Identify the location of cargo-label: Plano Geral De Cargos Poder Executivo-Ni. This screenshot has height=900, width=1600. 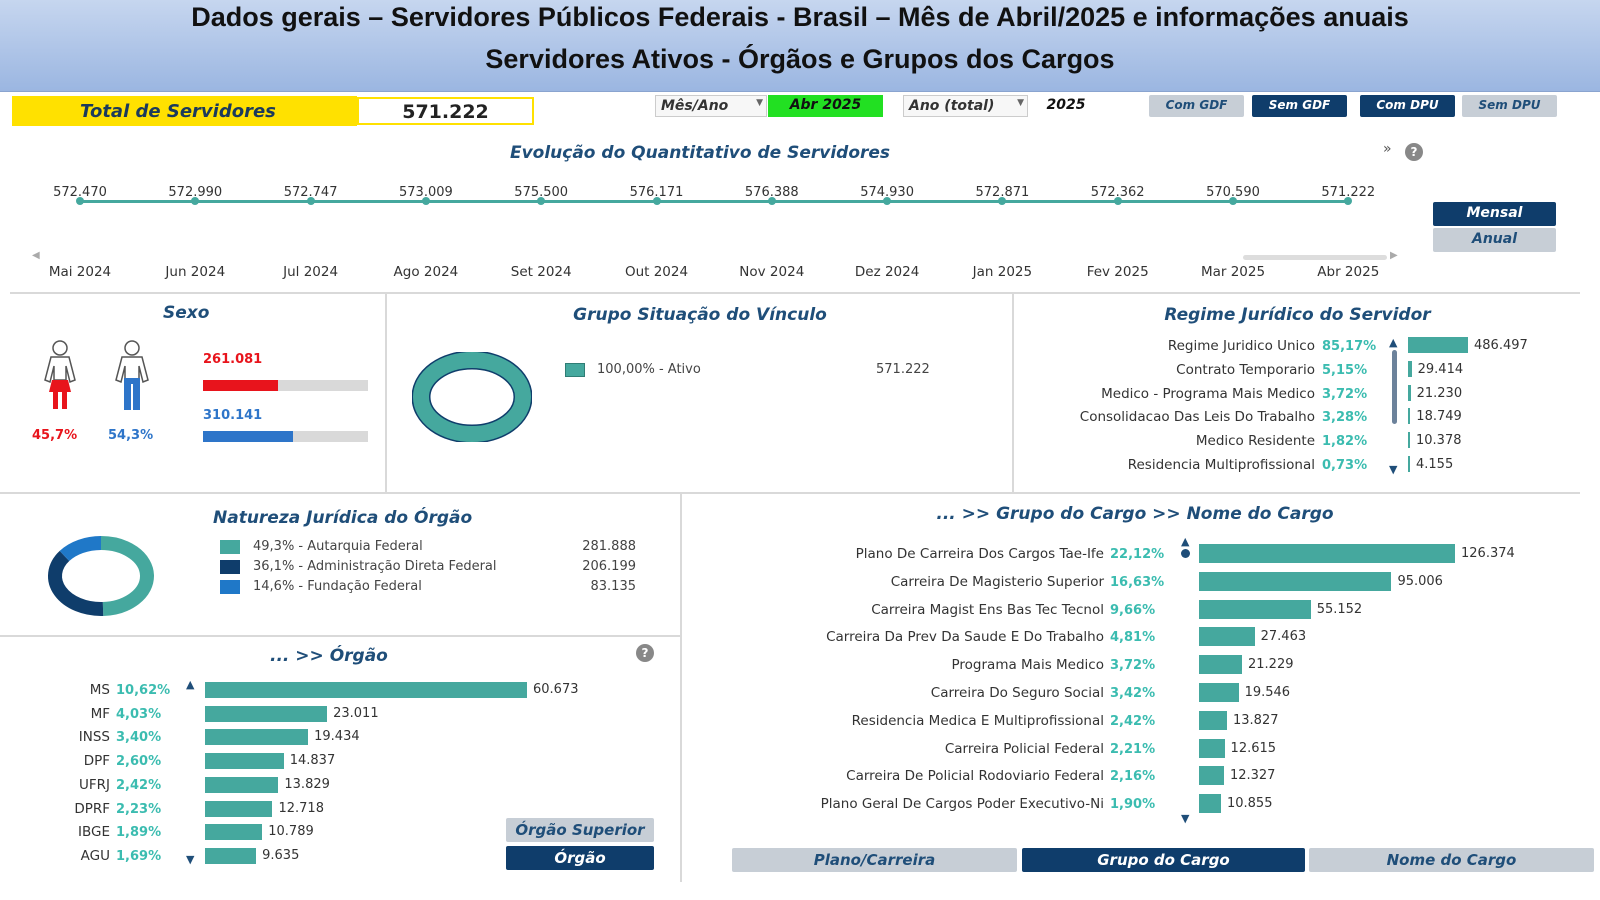
(962, 804).